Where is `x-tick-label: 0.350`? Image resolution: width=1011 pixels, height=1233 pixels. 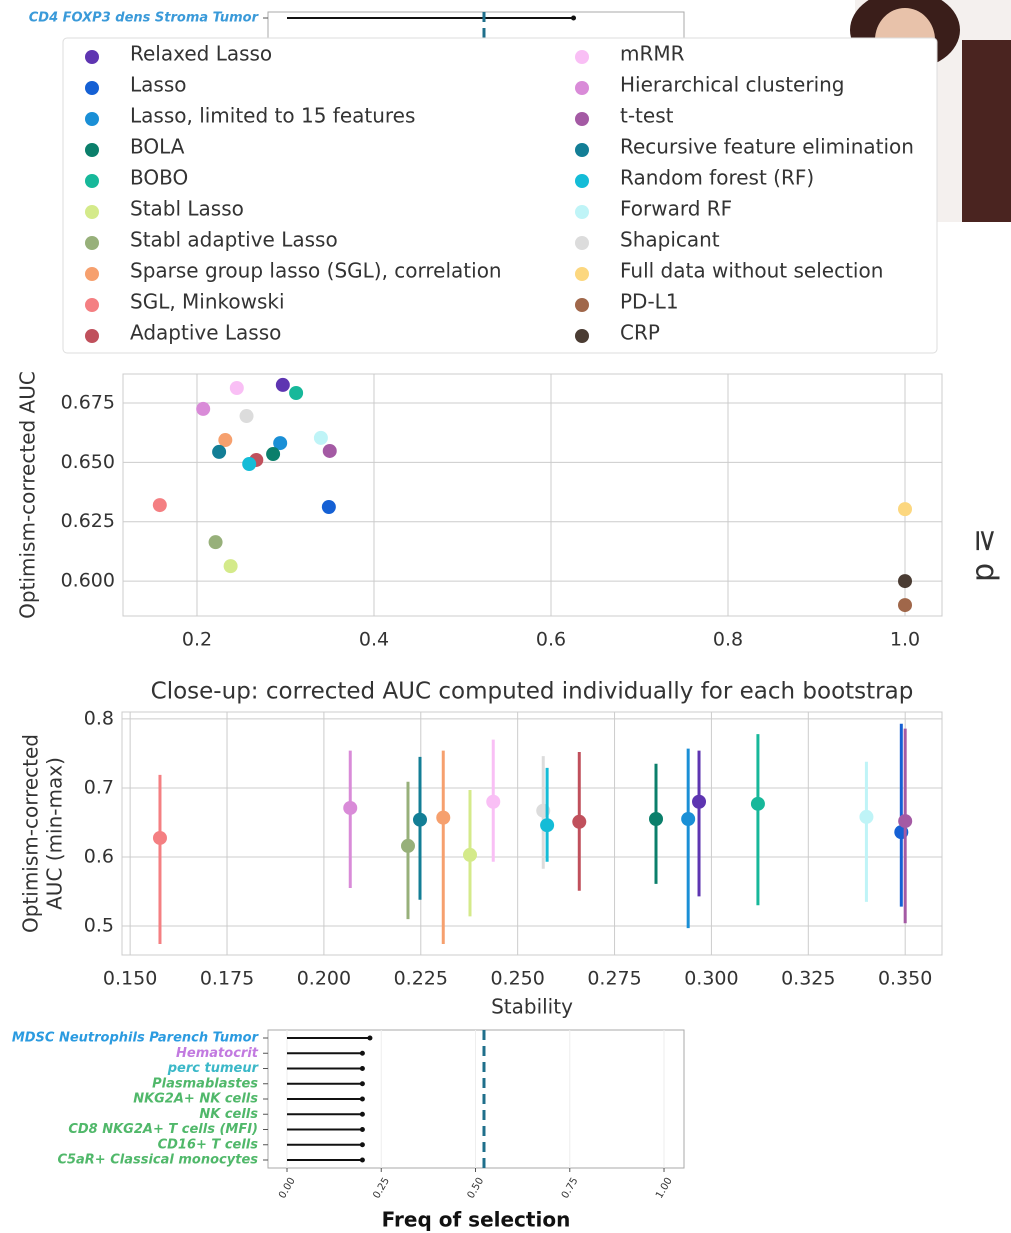
x-tick-label: 0.350 is located at coordinates (905, 979).